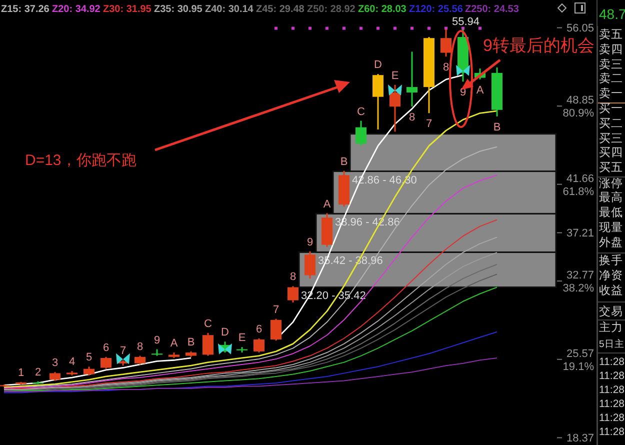 Image resolution: width=625 pixels, height=445 pixels. Describe the element at coordinates (72, 362) in the screenshot. I see `text: 4` at that location.